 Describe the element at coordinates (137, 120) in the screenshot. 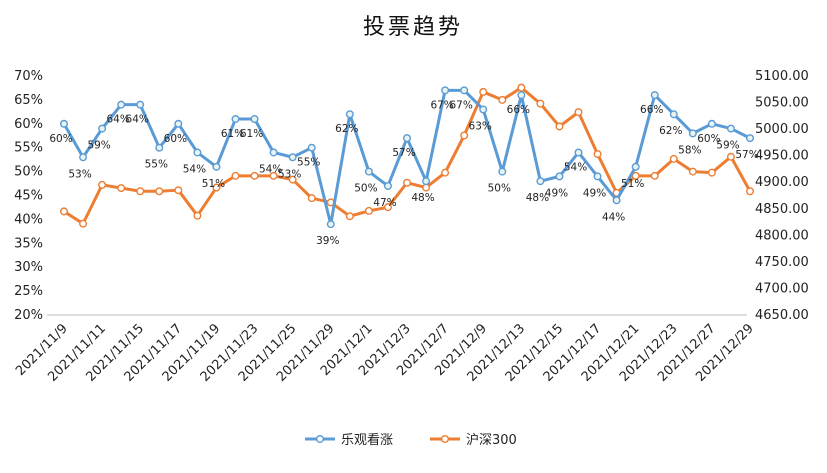

I see `data-label: 64%` at that location.